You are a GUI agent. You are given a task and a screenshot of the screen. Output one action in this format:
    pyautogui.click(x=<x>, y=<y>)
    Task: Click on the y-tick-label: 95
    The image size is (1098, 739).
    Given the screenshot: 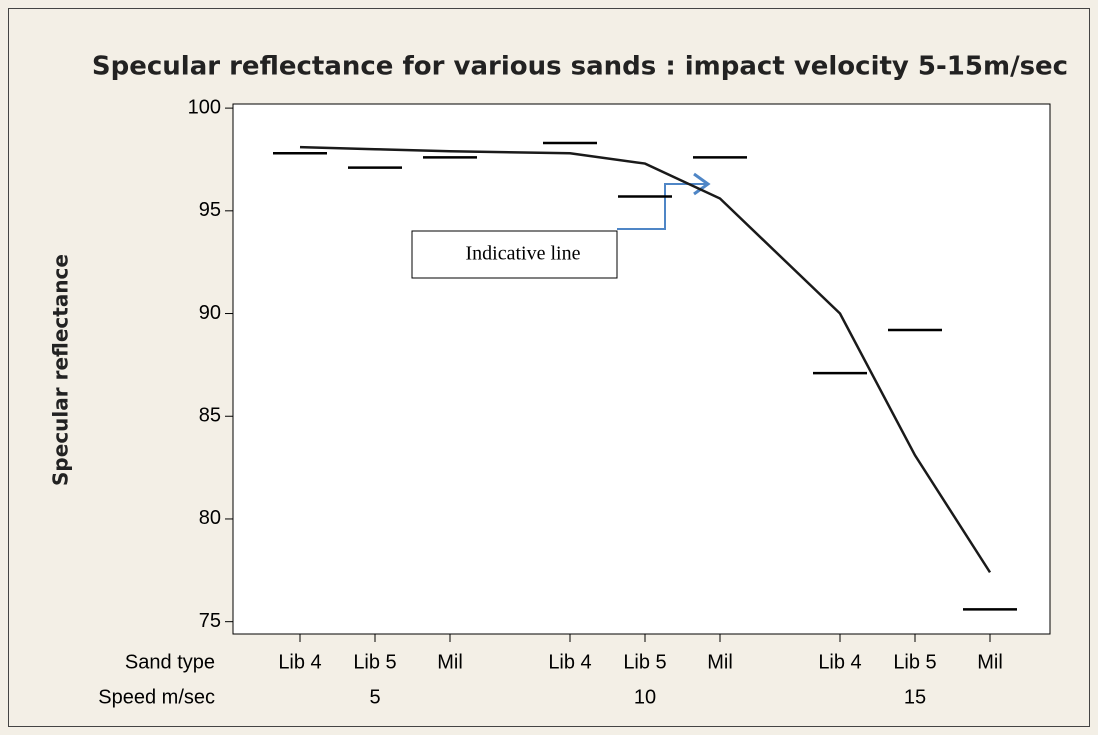 What is the action you would take?
    pyautogui.click(x=210, y=210)
    